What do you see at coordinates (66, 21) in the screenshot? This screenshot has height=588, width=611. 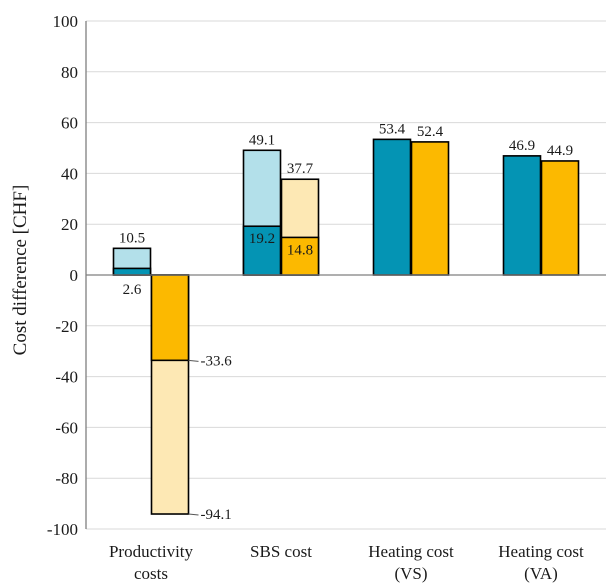 I see `y-tick-label: 100` at bounding box center [66, 21].